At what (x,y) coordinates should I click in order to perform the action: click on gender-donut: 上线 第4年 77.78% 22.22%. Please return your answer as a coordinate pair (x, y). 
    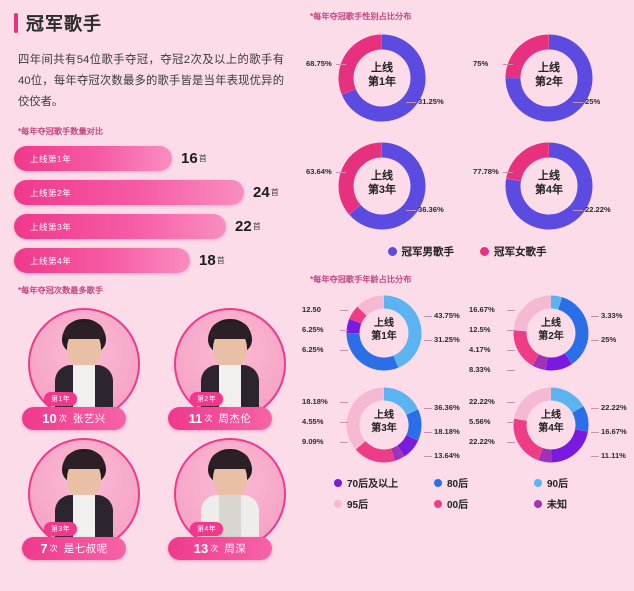
    Looking at the image, I should click on (550, 184).